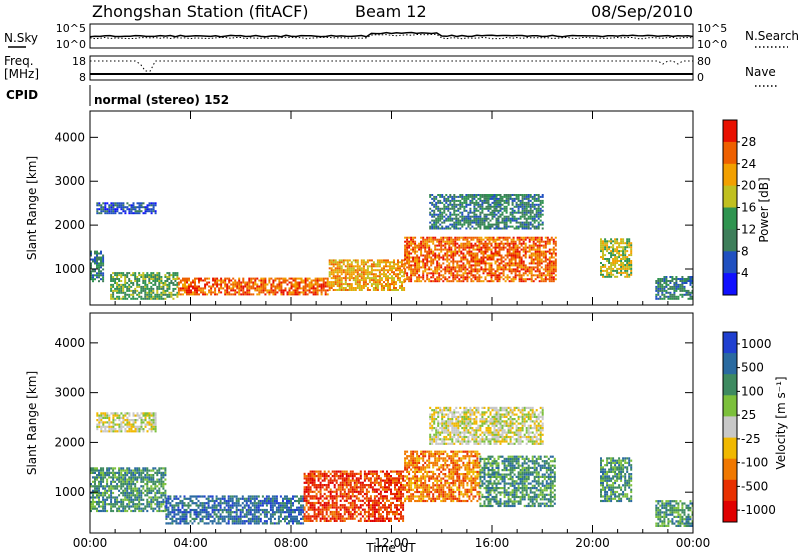 The height and width of the screenshot is (558, 800). I want to click on colorbar-tick-label: 12, so click(748, 229).